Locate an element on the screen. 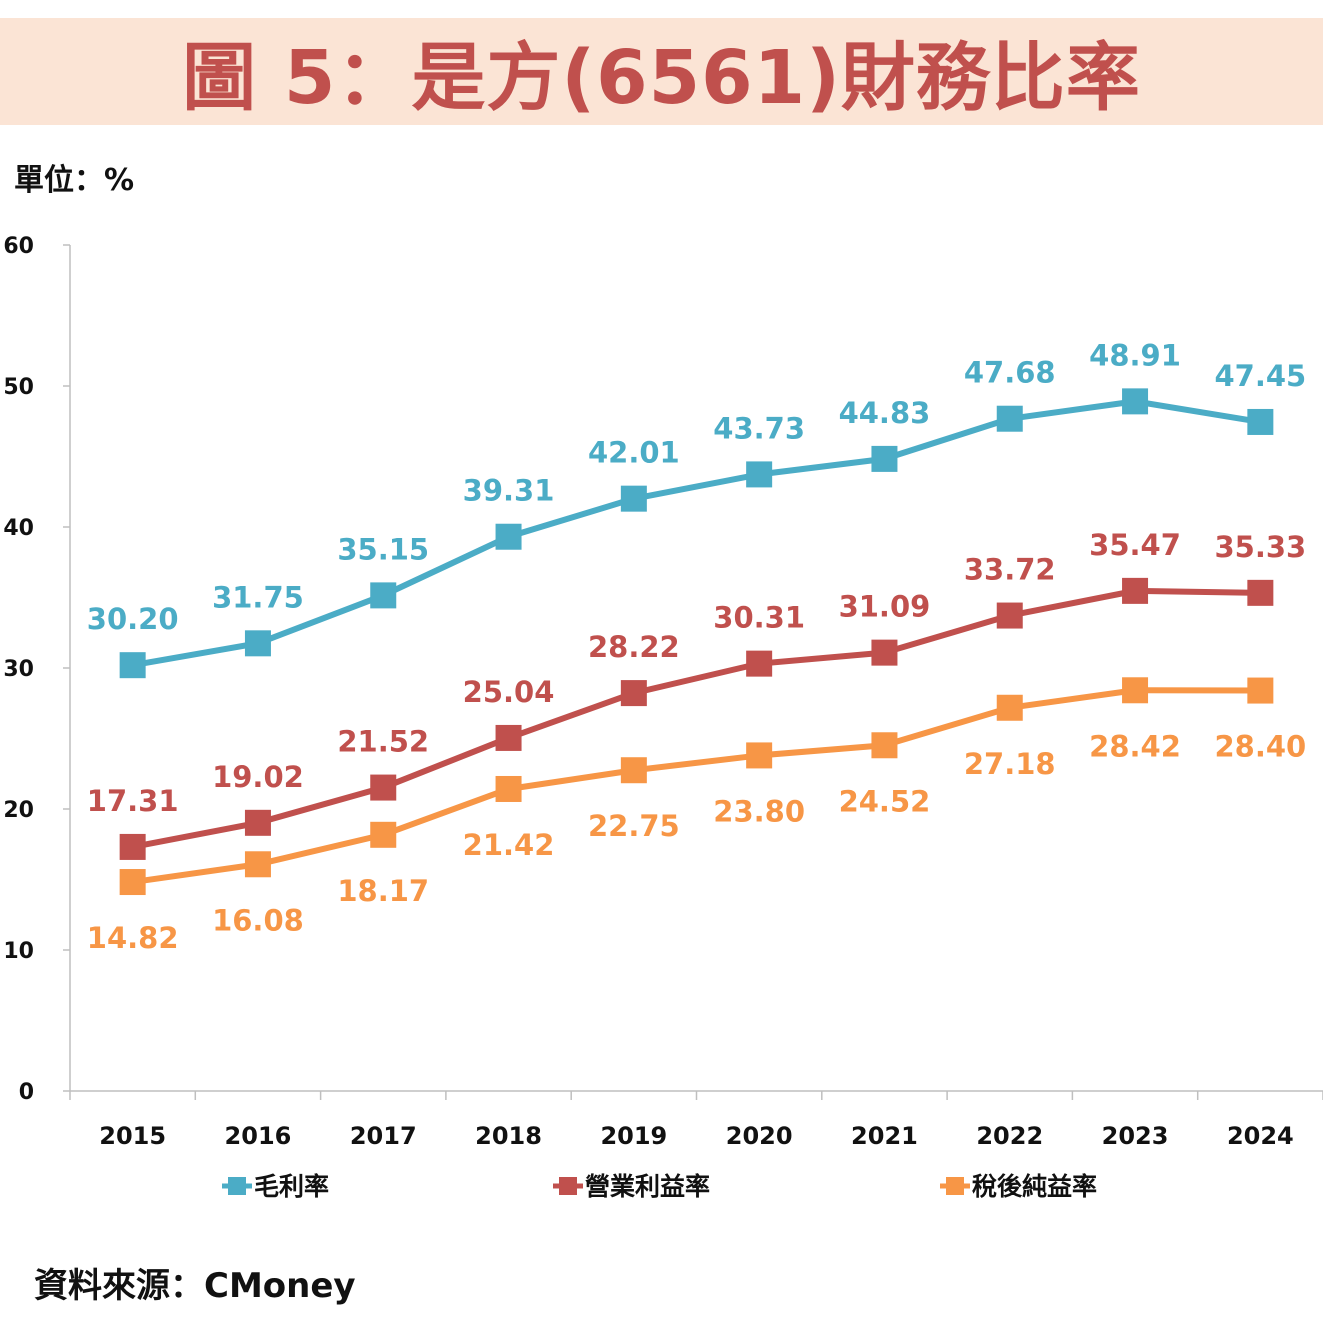 The width and height of the screenshot is (1323, 1323). data-label: 47.68 is located at coordinates (1010, 373).